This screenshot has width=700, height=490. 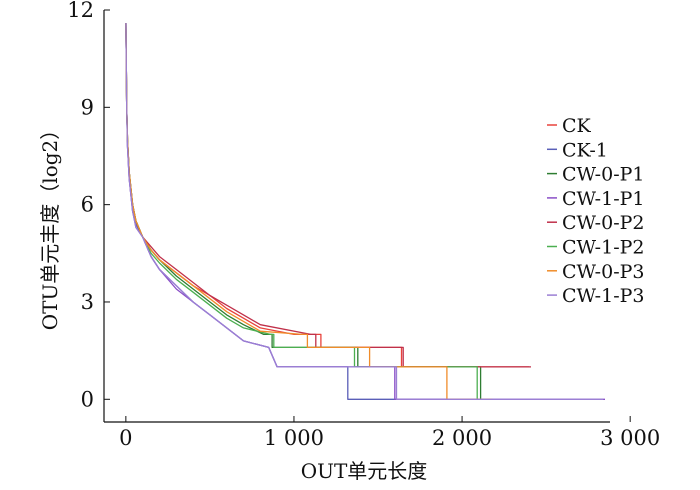 What do you see at coordinates (603, 175) in the screenshot?
I see `legend-label: CW-0-P1` at bounding box center [603, 175].